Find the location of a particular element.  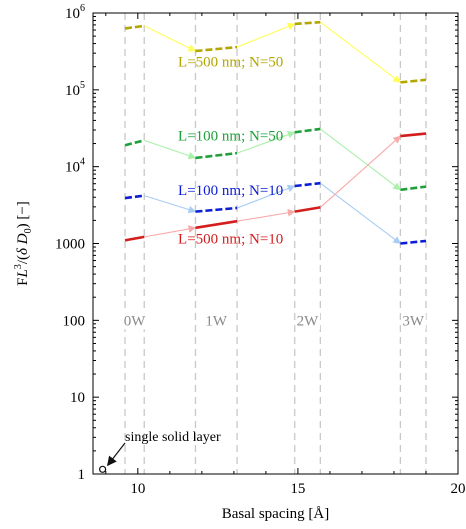

x-tick-label: 15 is located at coordinates (297, 489).